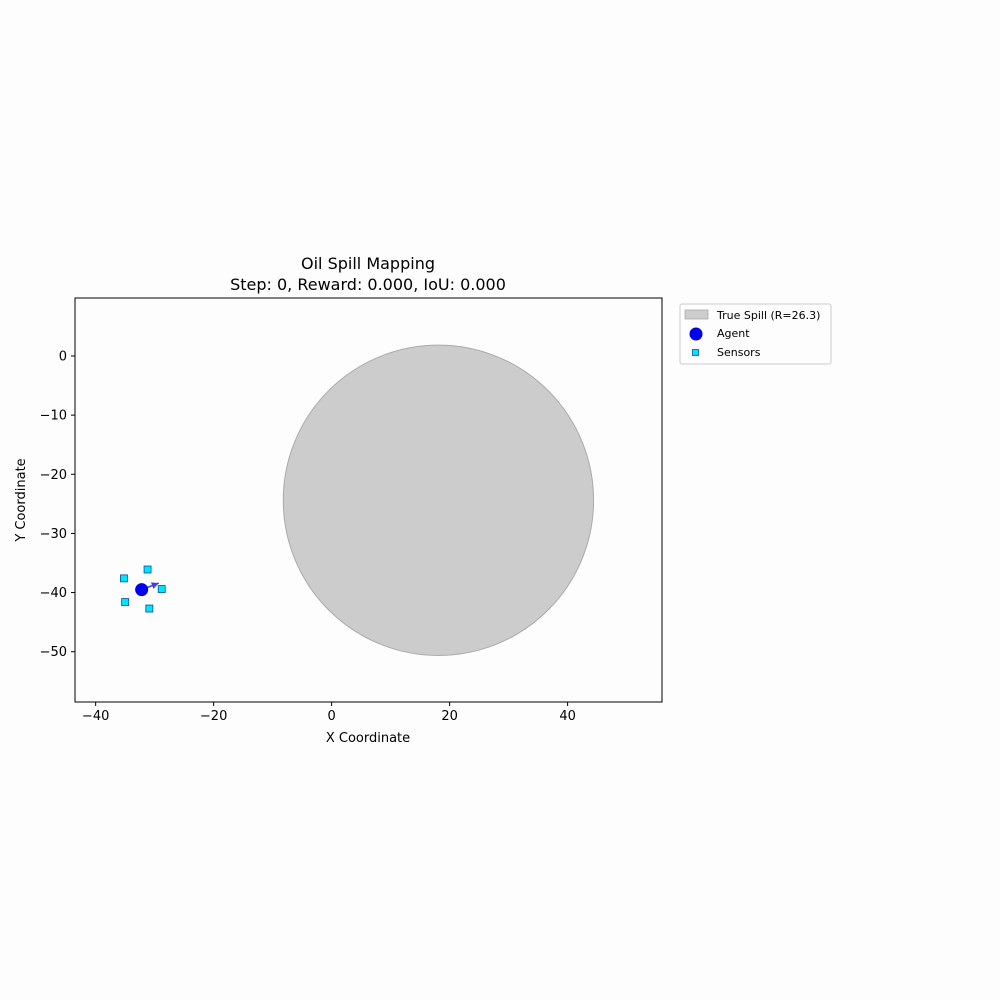 This screenshot has width=1000, height=1000. I want to click on legend-spill-label: True Spill (R=26.3), so click(768, 315).